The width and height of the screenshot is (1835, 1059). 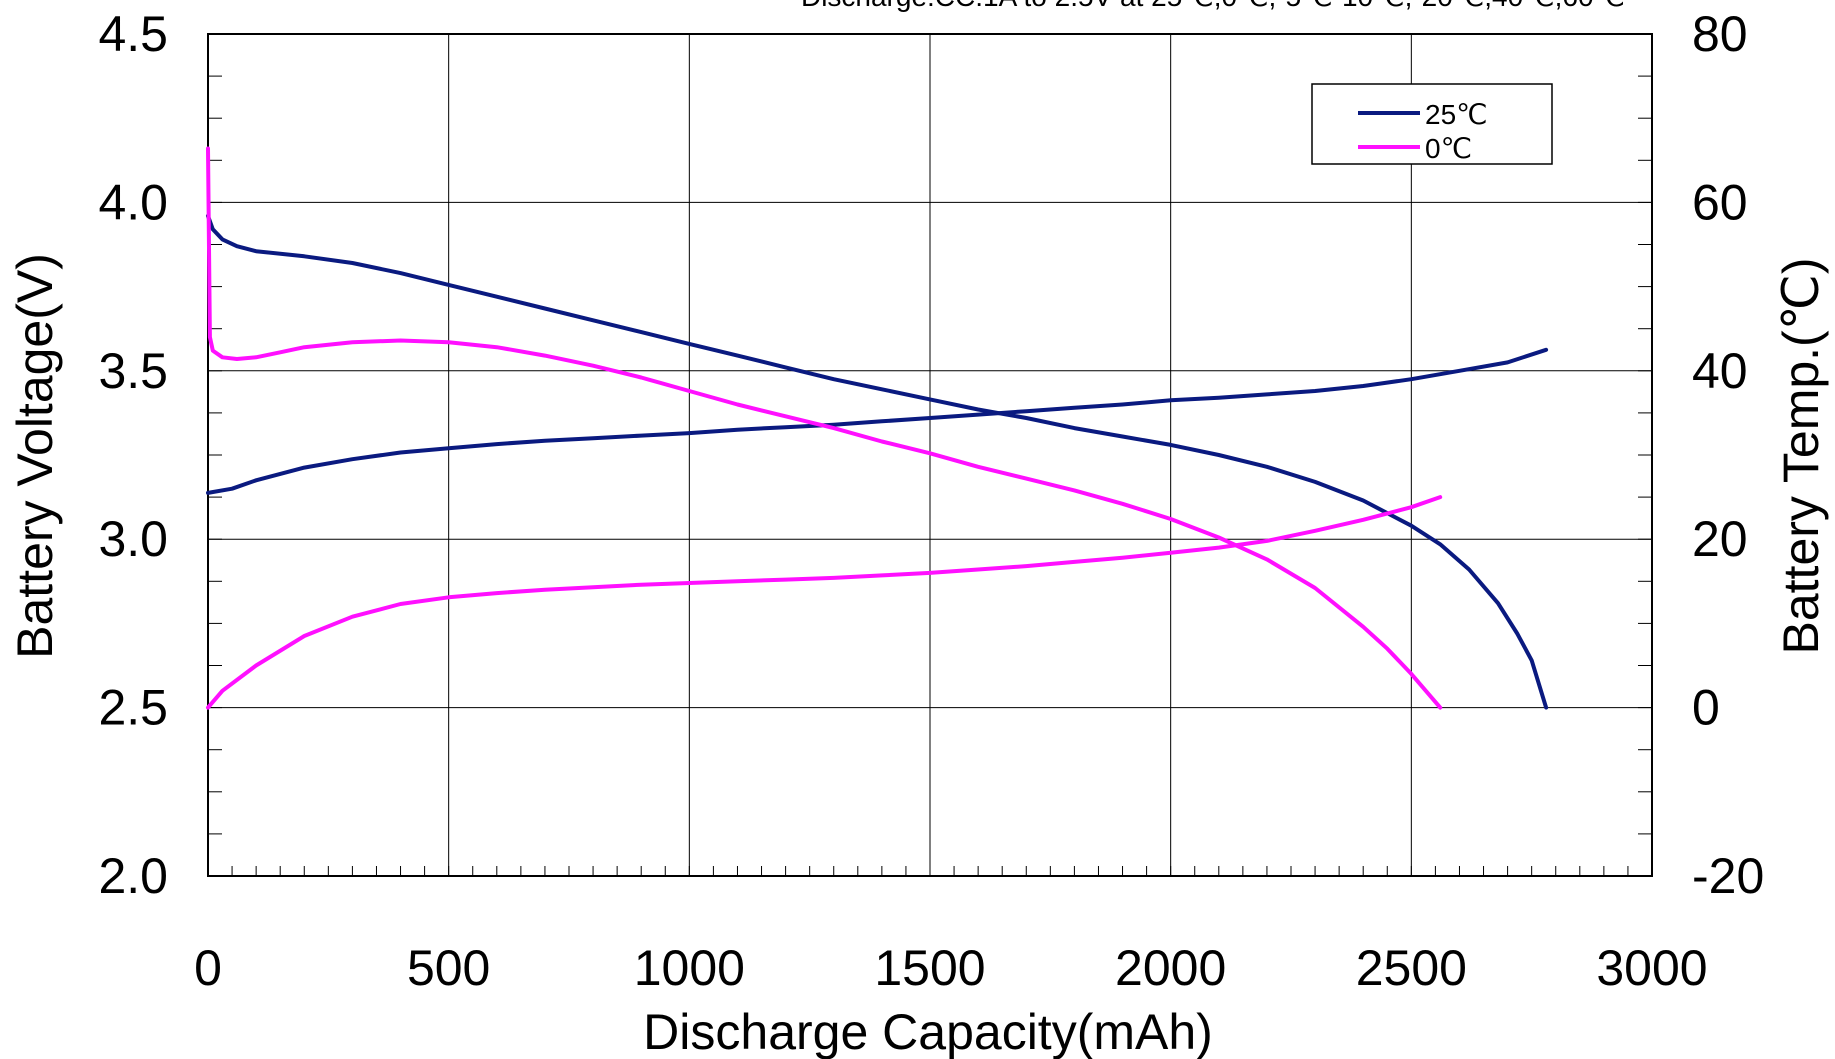 What do you see at coordinates (877, 421) in the screenshot?
I see `series-line-25c-temperature` at bounding box center [877, 421].